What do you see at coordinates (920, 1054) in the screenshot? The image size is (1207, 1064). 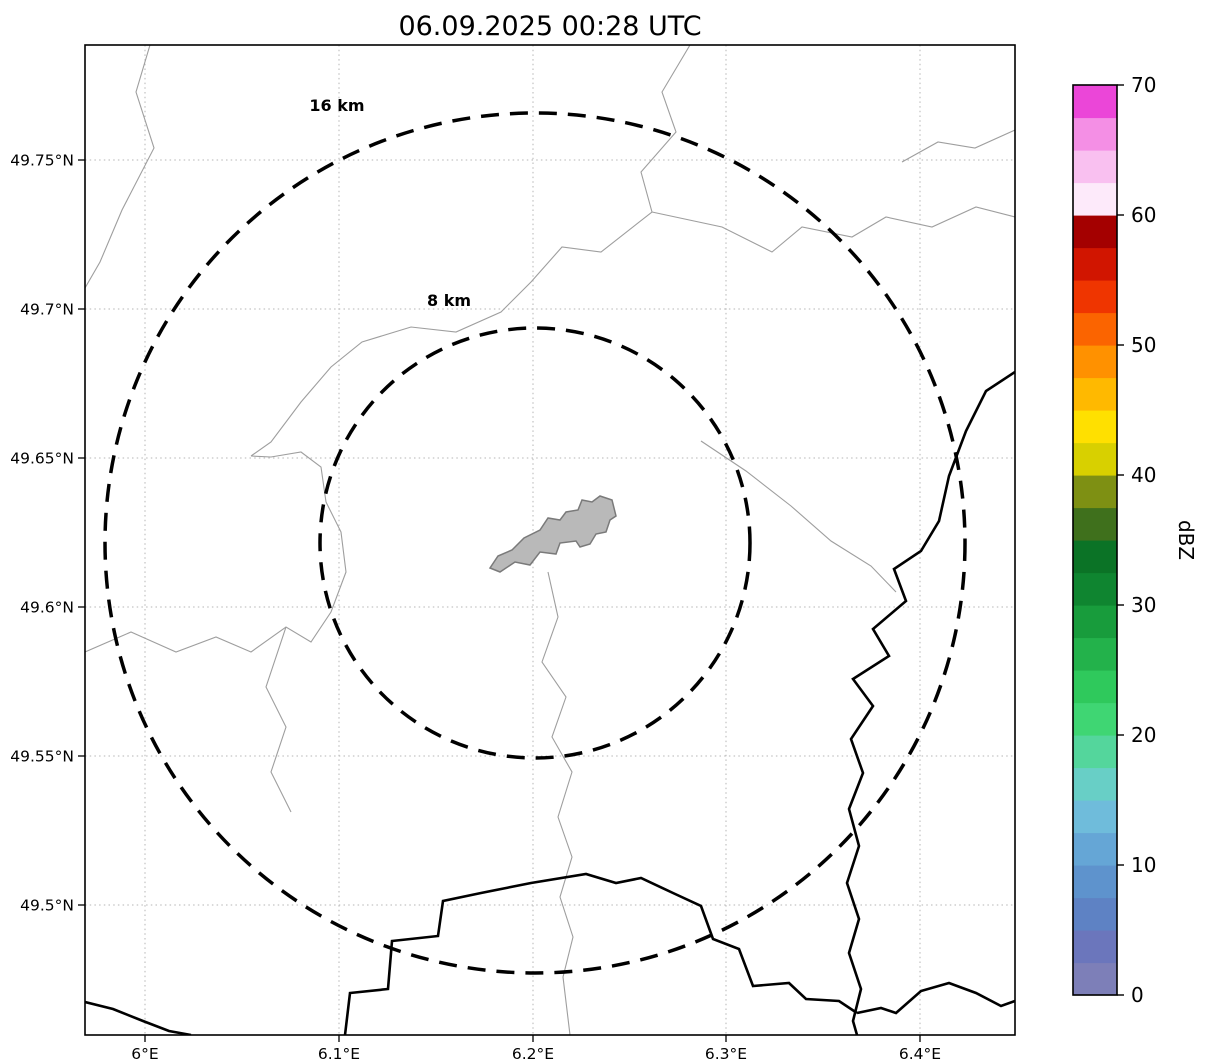 I see `x-tick-label: 6.4°E` at bounding box center [920, 1054].